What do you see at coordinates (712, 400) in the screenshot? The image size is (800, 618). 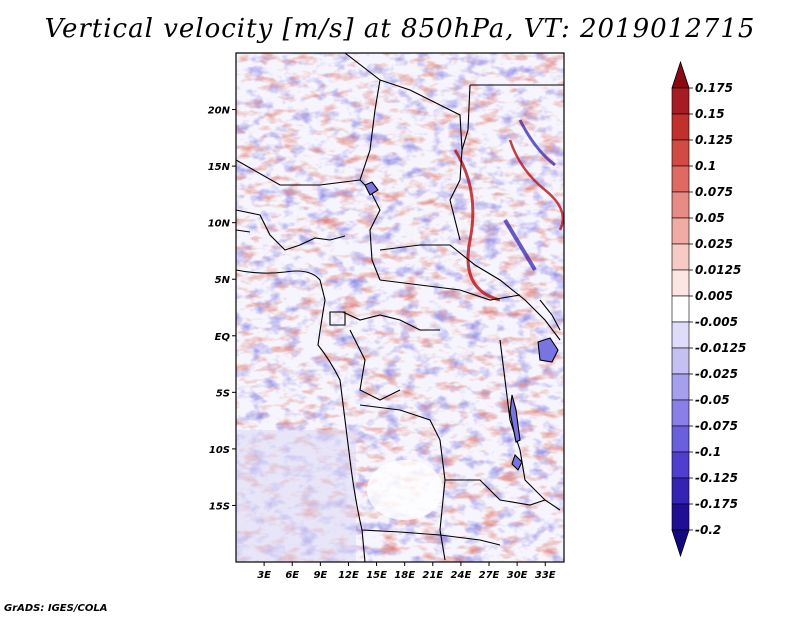 I see `colorbar-label: -0.05` at bounding box center [712, 400].